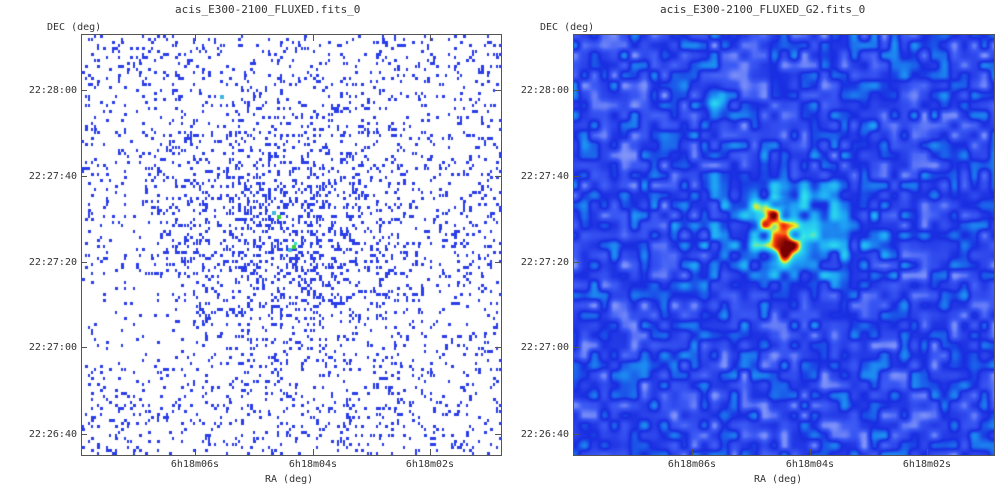 The image size is (1000, 492). I want to click on right-y-tick-label: 22:27:00, so click(544, 347).